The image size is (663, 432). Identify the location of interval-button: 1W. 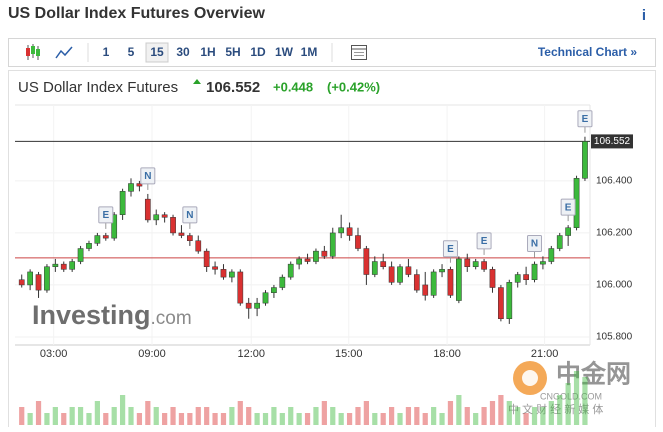
(284, 52).